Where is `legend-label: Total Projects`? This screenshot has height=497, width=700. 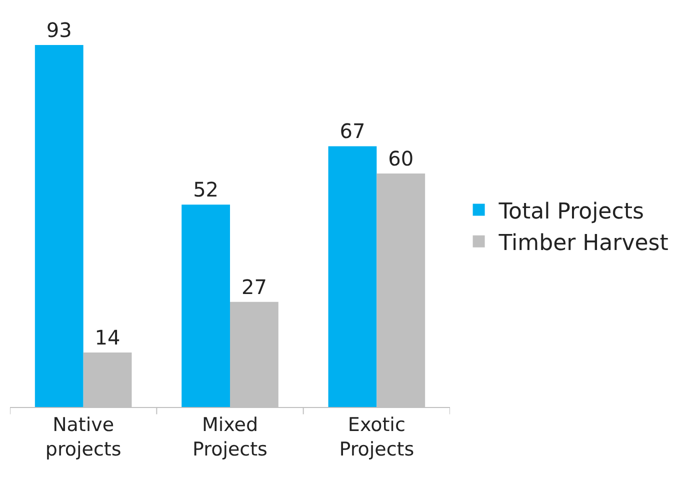
legend-label: Total Projects is located at coordinates (571, 211).